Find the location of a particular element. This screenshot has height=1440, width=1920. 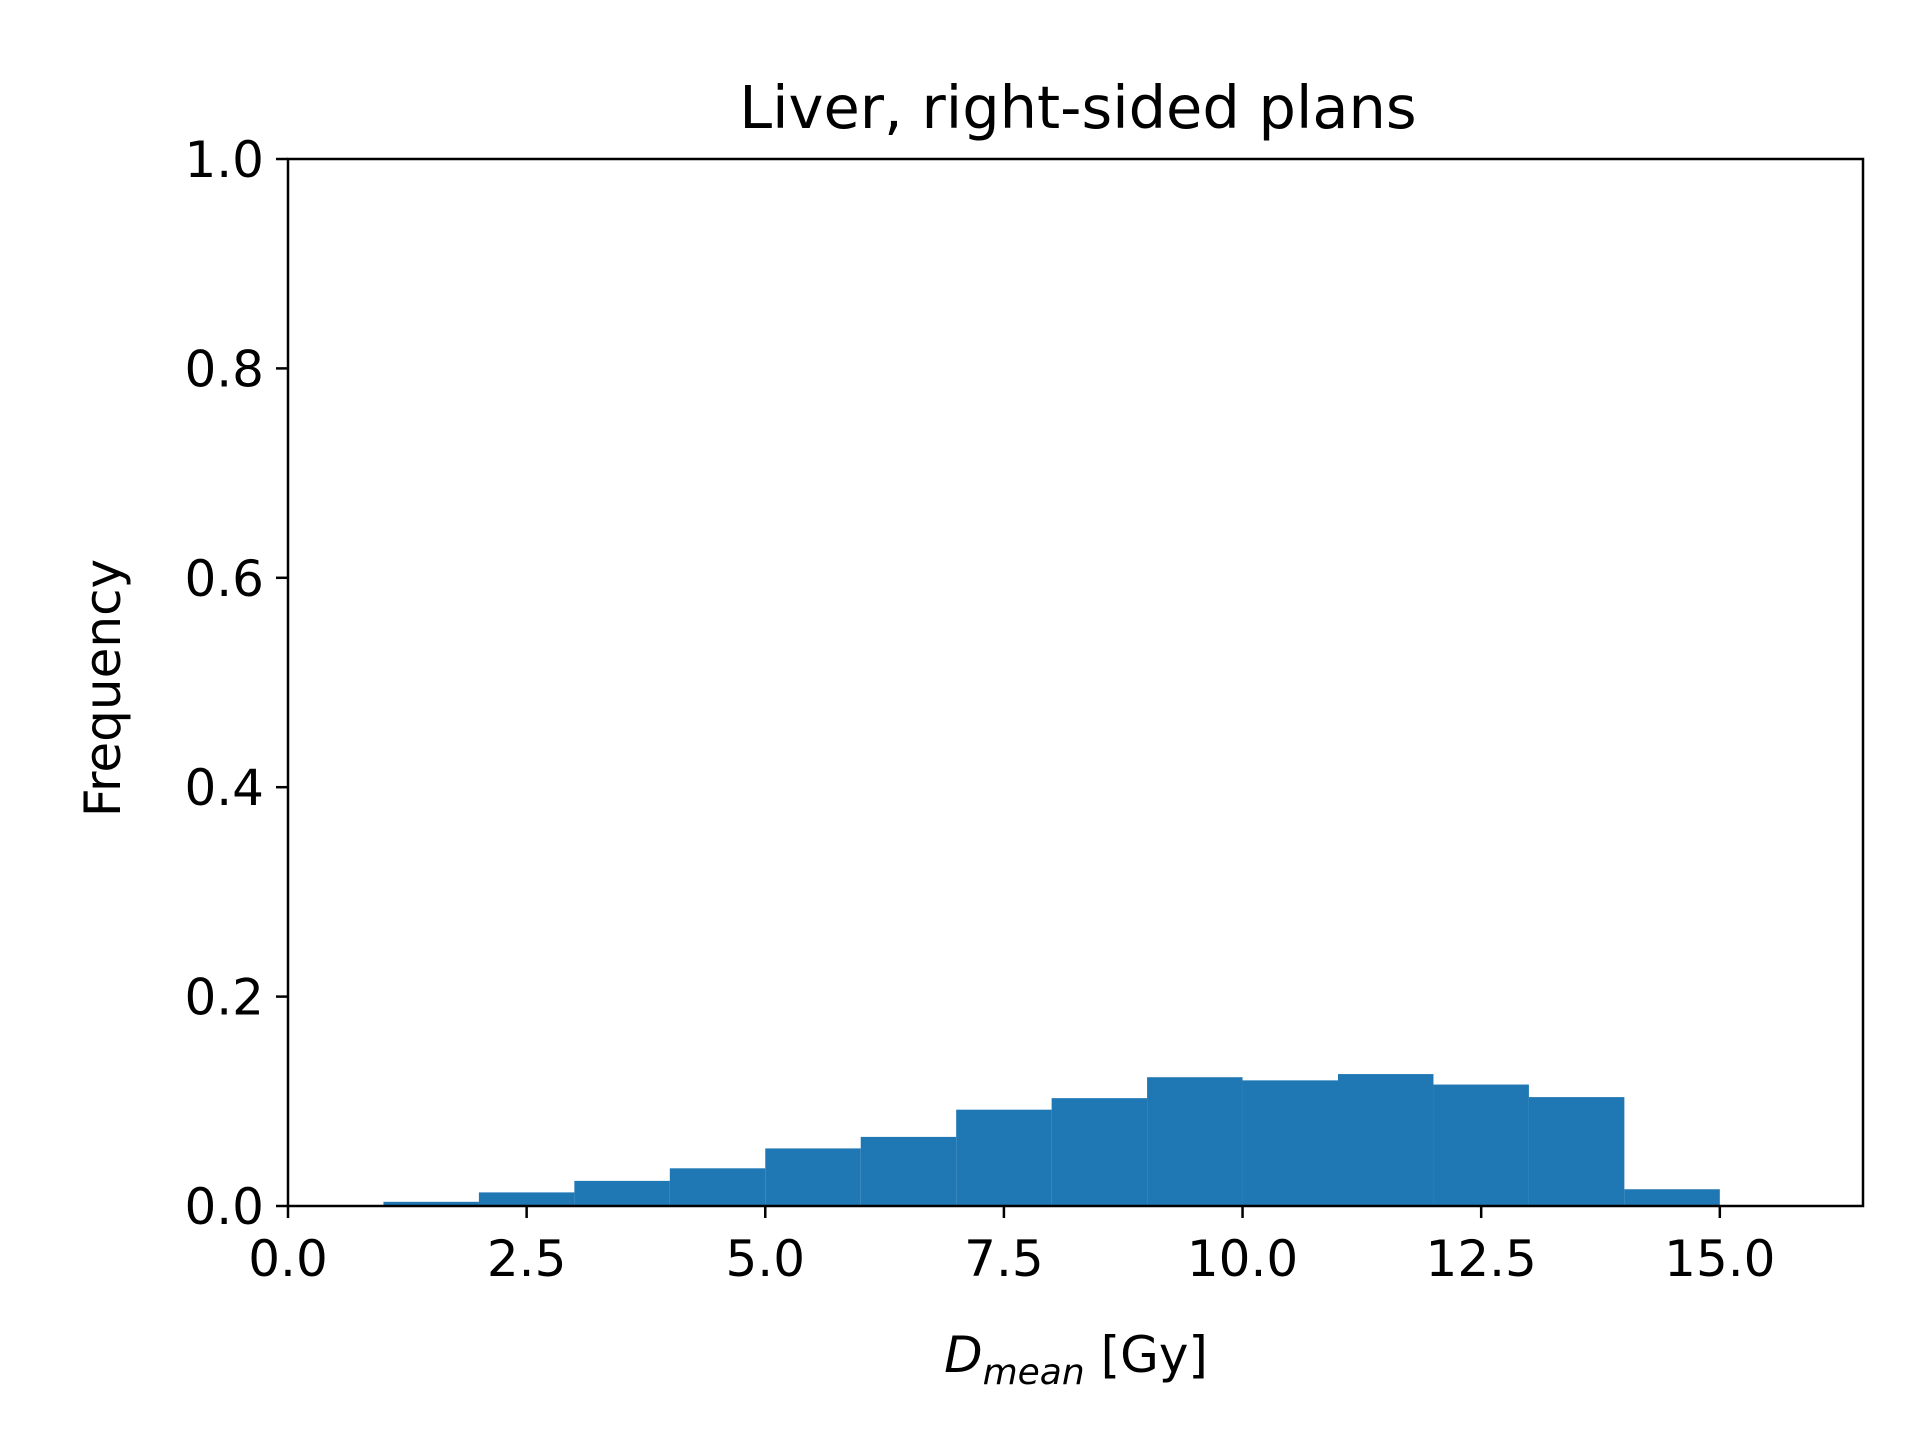

x-tick-label: 7.5 is located at coordinates (1004, 1259).